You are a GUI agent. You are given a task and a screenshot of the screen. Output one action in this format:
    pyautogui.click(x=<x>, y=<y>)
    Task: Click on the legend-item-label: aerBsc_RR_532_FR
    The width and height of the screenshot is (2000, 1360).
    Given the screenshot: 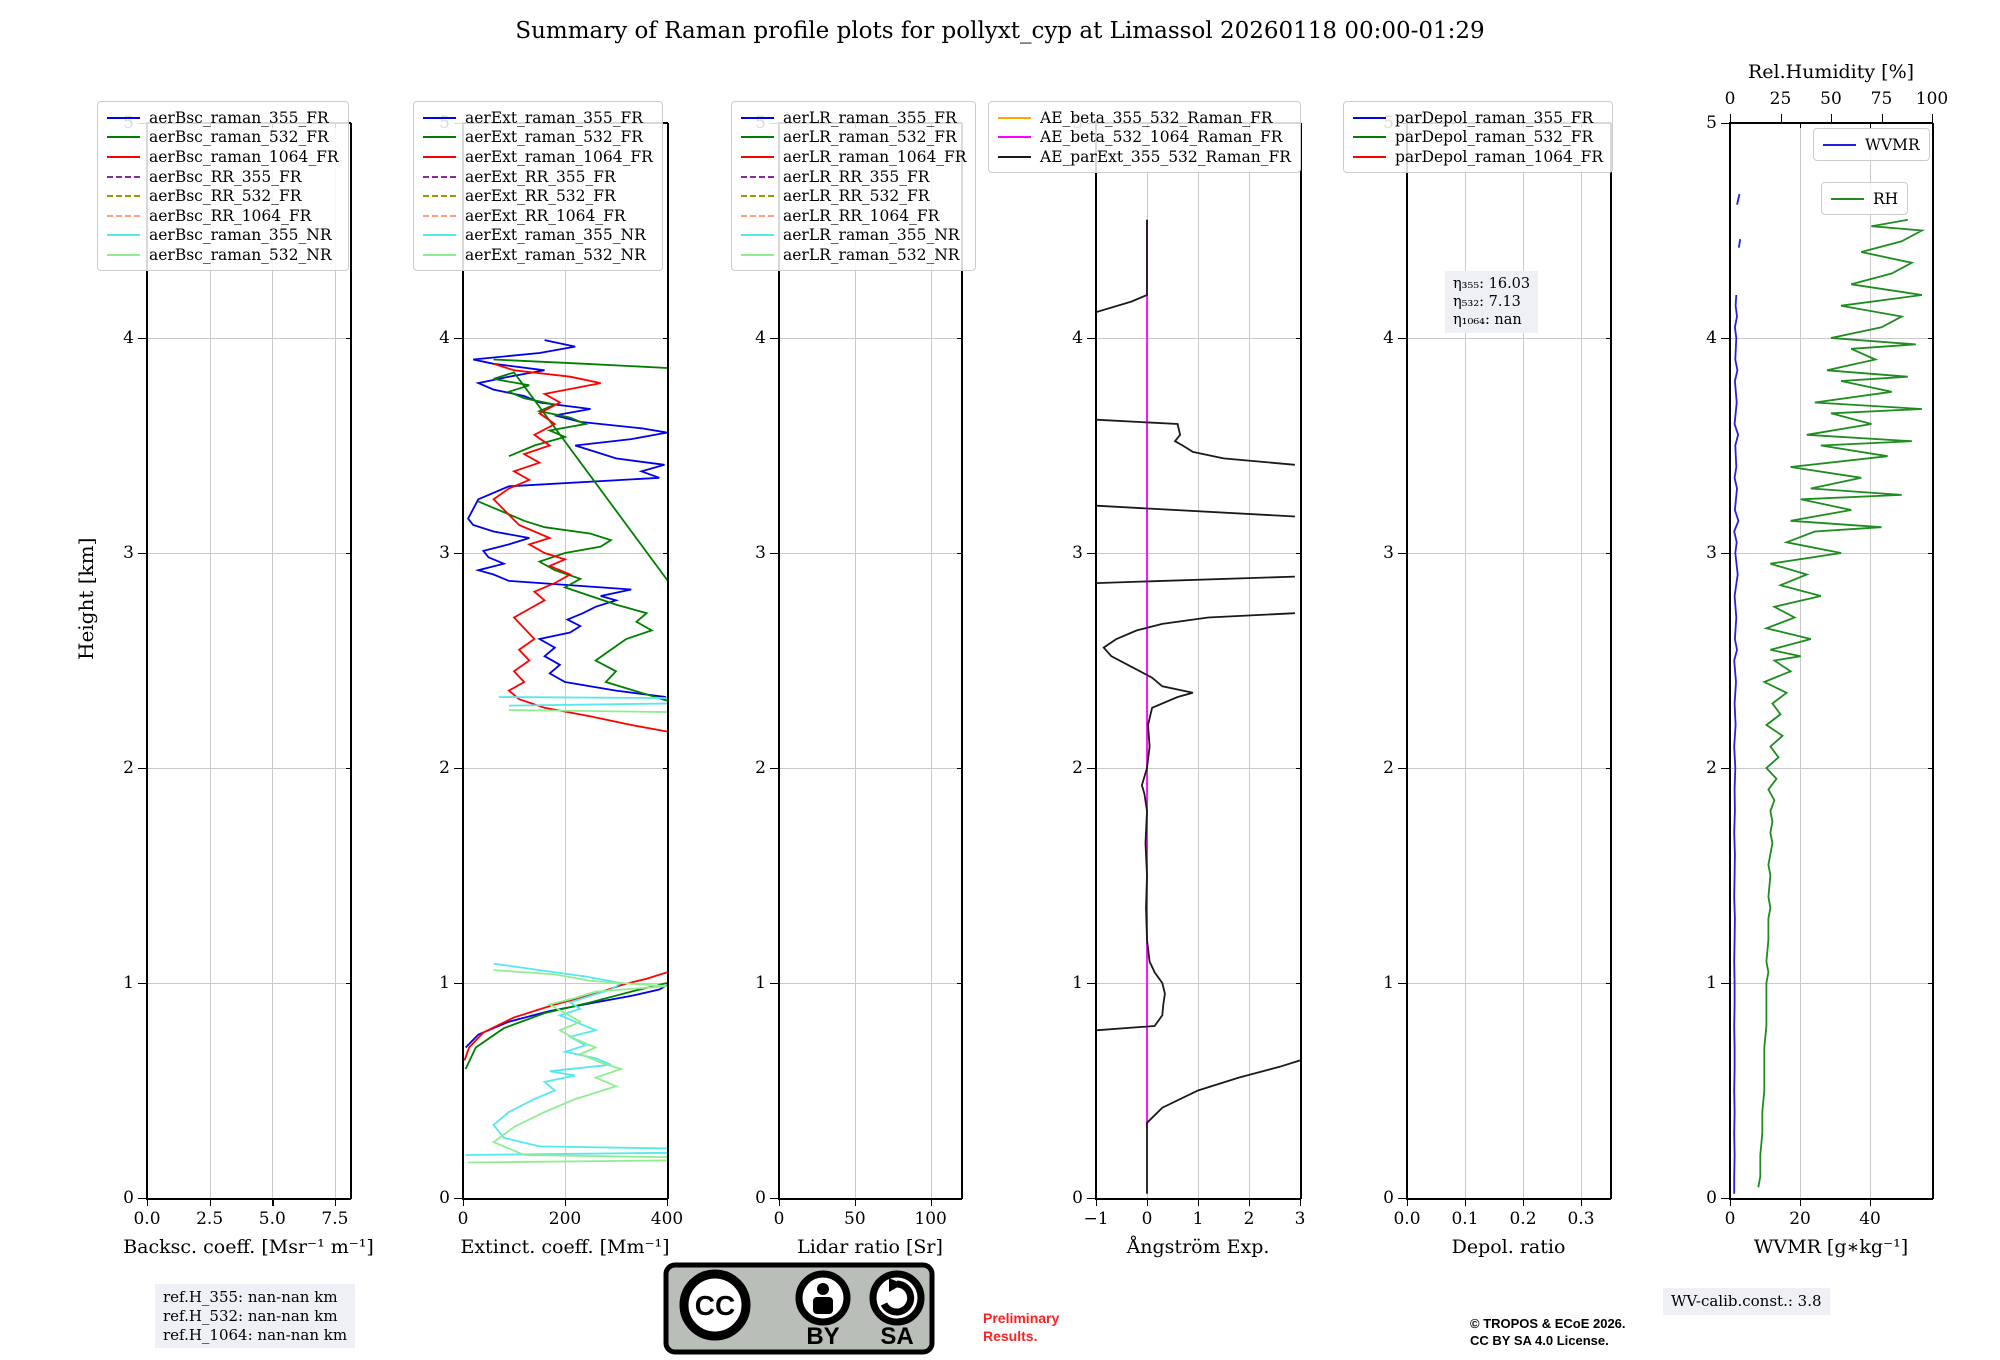 What is the action you would take?
    pyautogui.click(x=225, y=196)
    